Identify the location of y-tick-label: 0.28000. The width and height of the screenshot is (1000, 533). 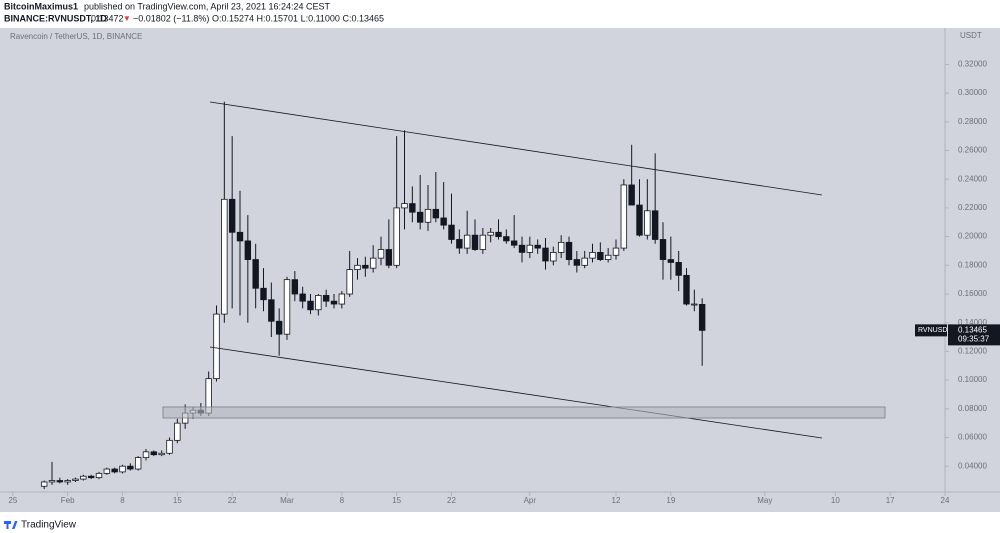
(972, 121).